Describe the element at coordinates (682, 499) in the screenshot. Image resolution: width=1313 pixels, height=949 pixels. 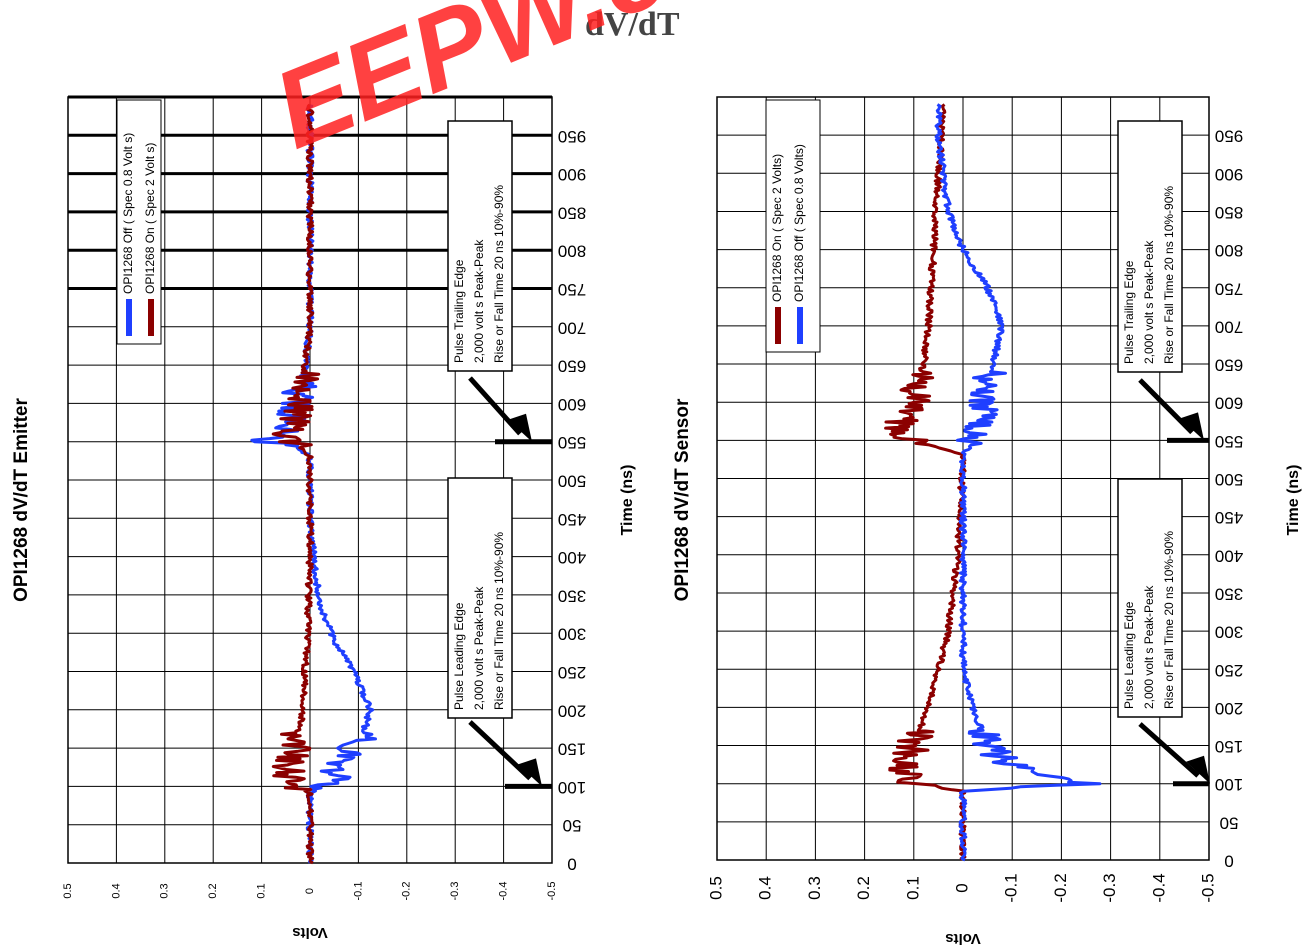
I see `chart-title: OPI1268 dV/dT Sensor` at that location.